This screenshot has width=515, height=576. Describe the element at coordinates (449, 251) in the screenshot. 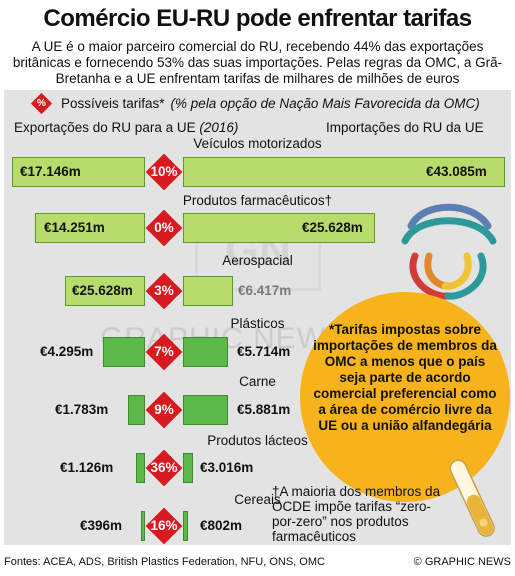

I see `wto-logo-icon` at that location.